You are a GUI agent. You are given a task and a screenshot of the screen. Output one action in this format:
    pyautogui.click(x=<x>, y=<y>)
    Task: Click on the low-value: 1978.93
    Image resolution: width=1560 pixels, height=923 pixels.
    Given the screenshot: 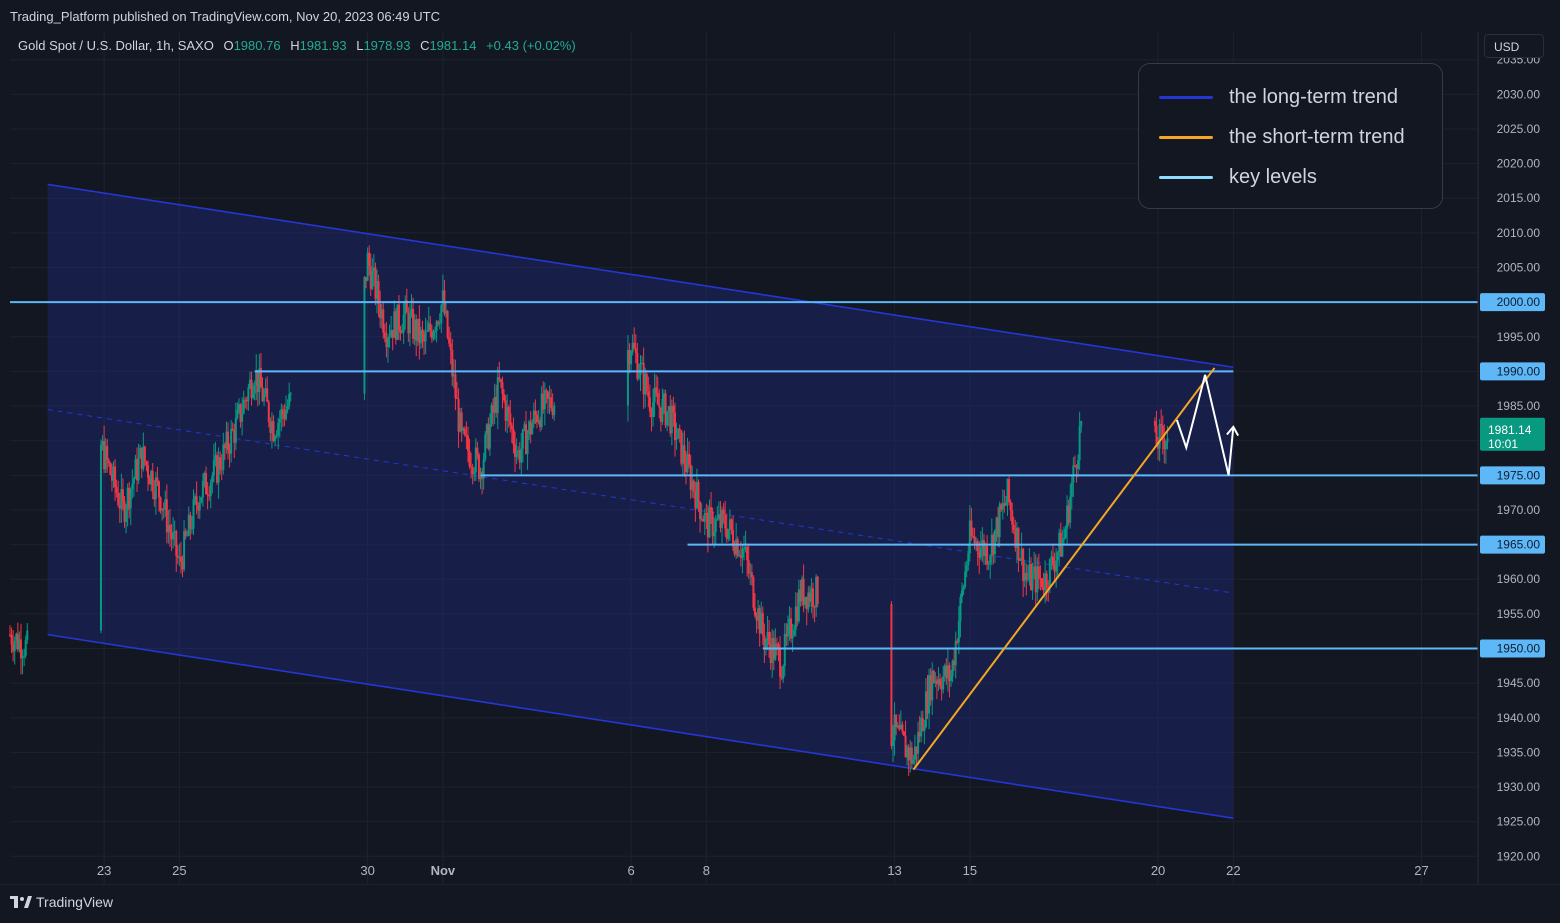 What is the action you would take?
    pyautogui.click(x=387, y=45)
    